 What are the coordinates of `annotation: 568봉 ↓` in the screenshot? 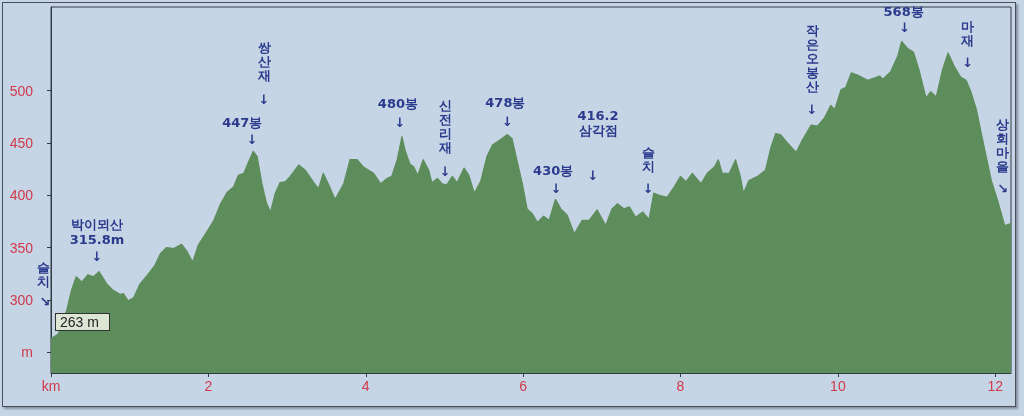 It's located at (903, 19).